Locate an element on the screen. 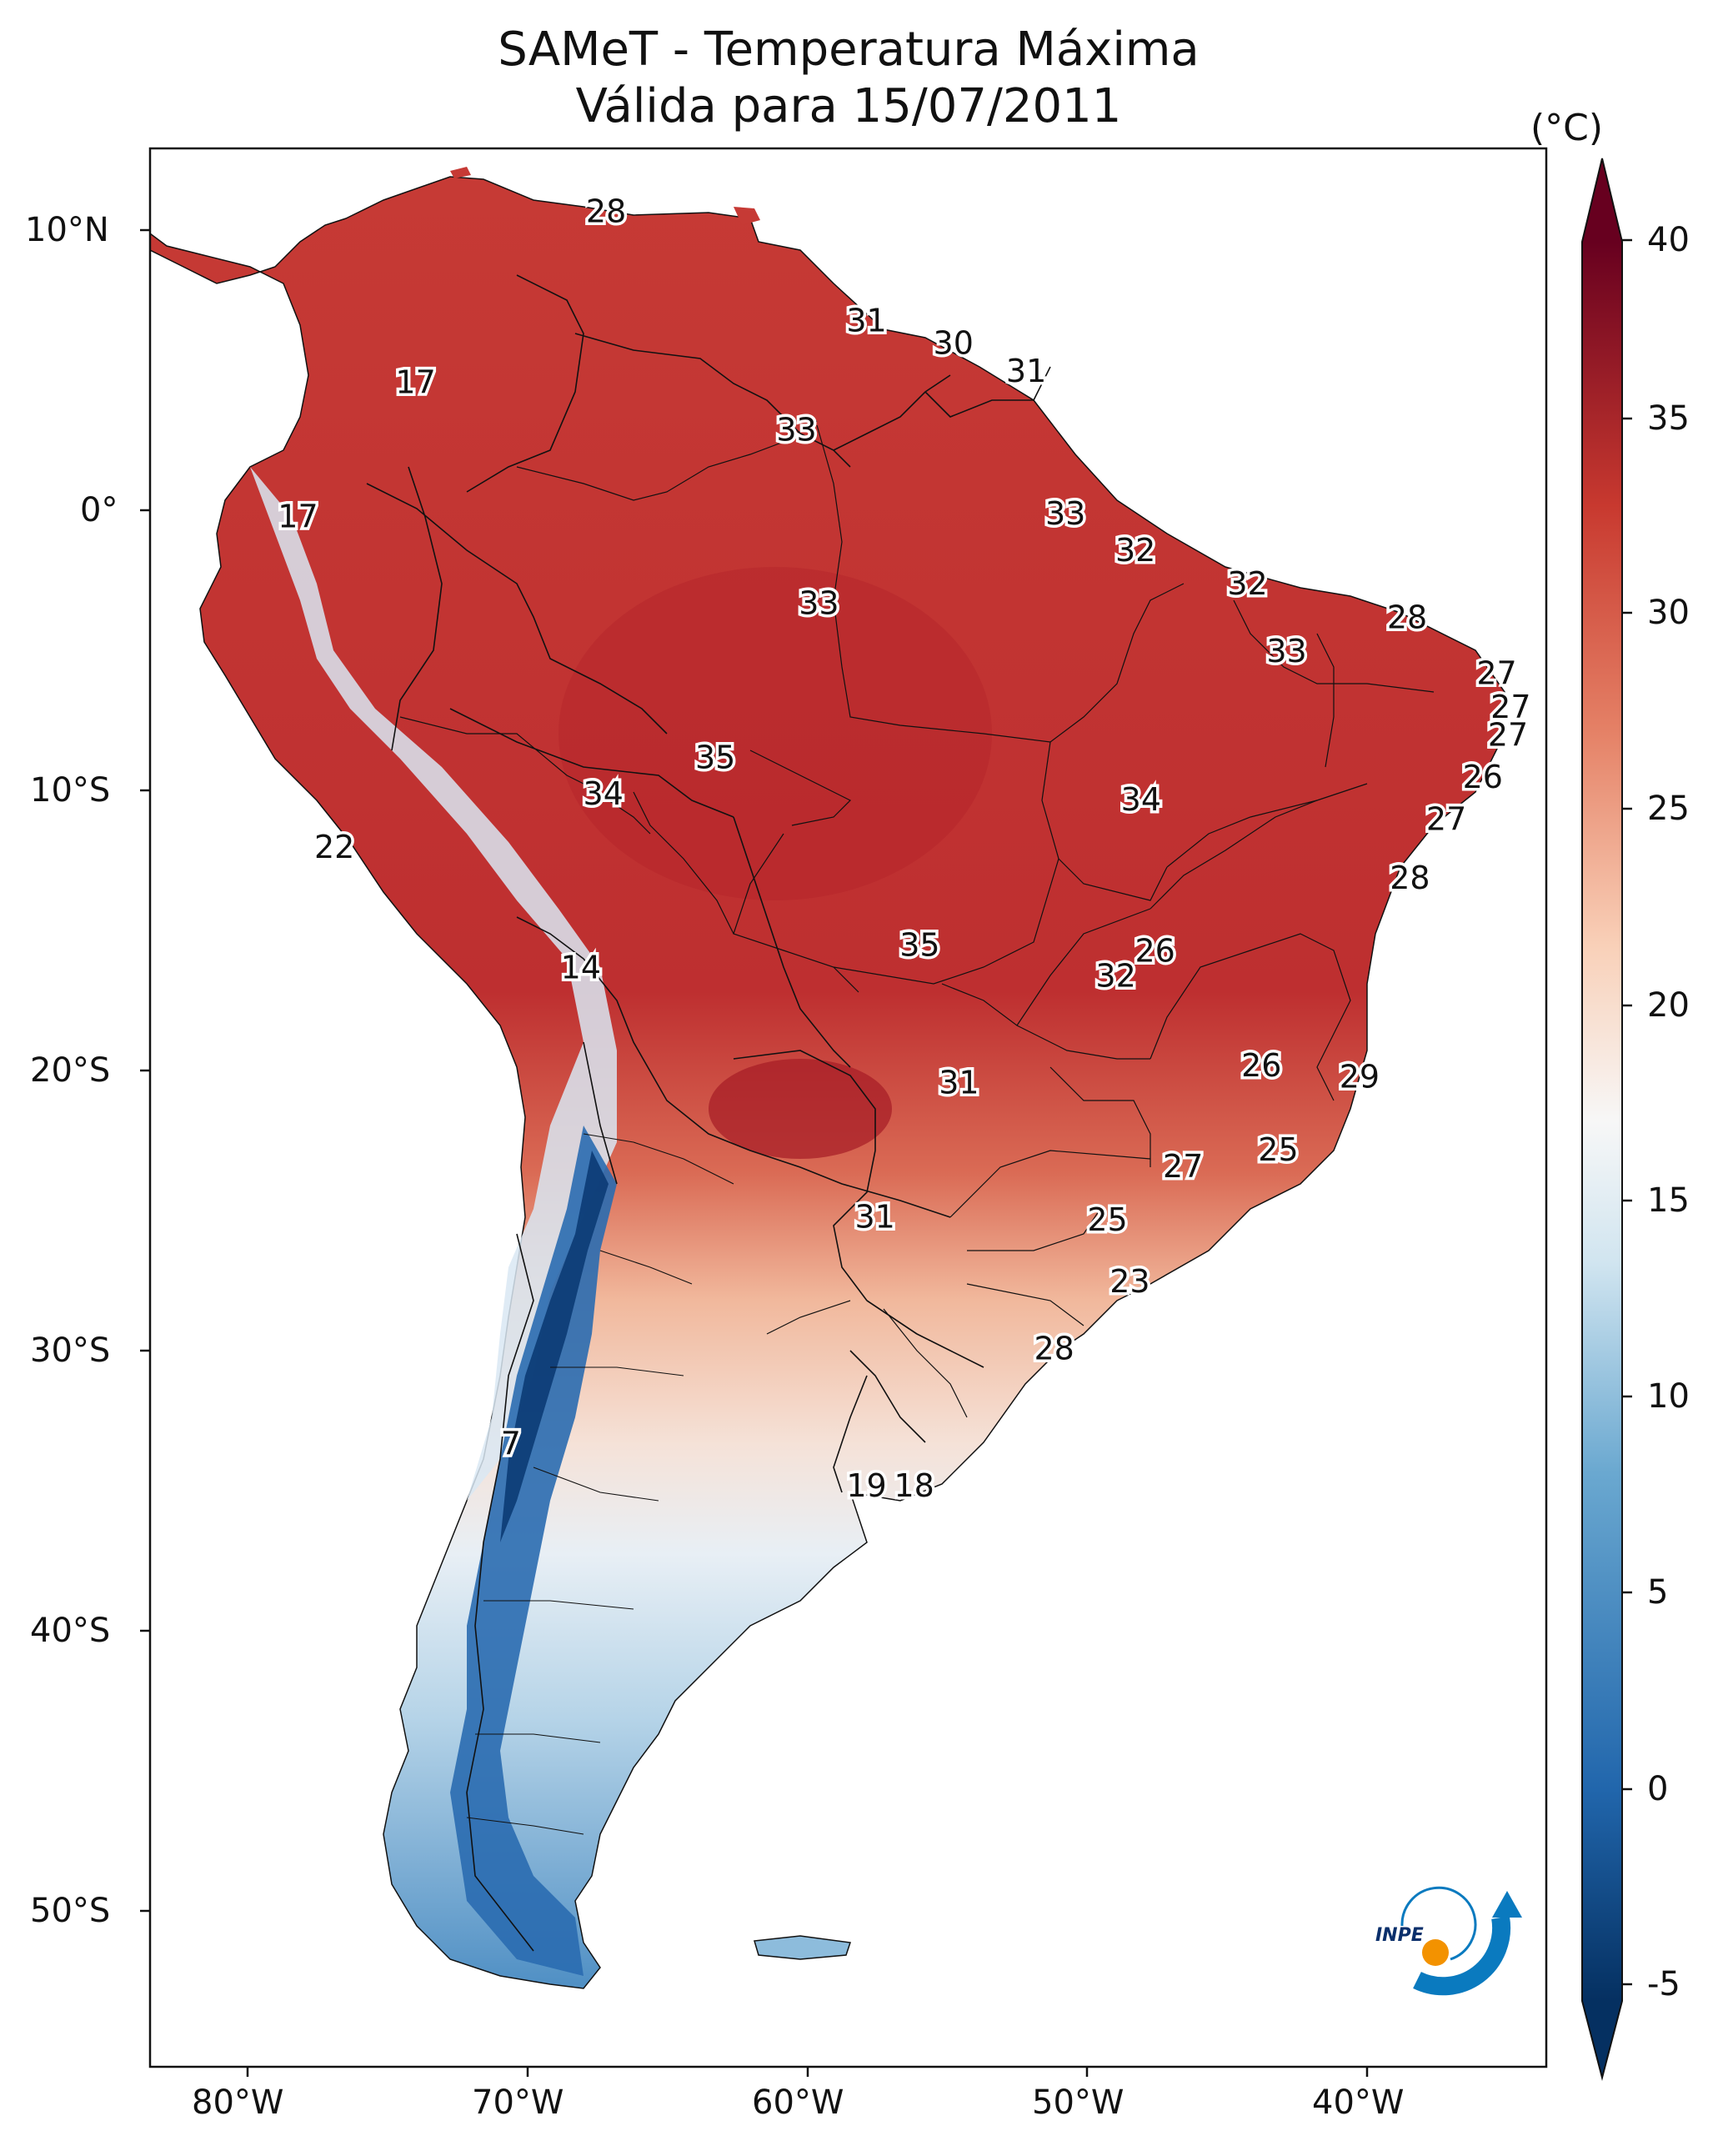  colorbar-tick-20: 20 is located at coordinates (1668, 1005).